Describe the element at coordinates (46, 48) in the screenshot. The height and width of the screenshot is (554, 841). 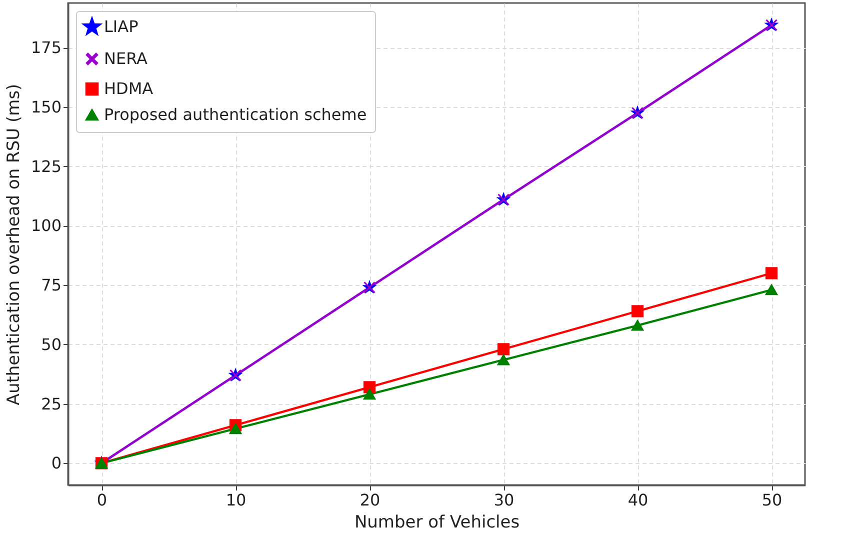
I see `y-tick-label: 175` at that location.